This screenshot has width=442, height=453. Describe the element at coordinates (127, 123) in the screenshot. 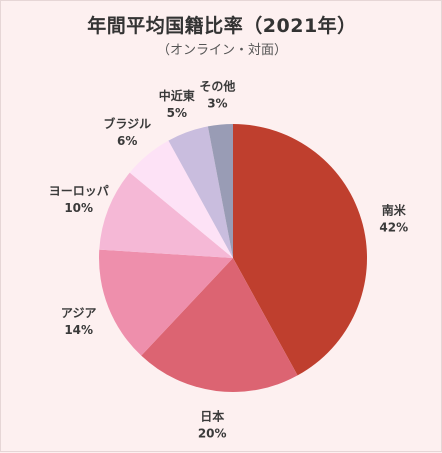

I see `slice-label-name: ブラジル` at that location.